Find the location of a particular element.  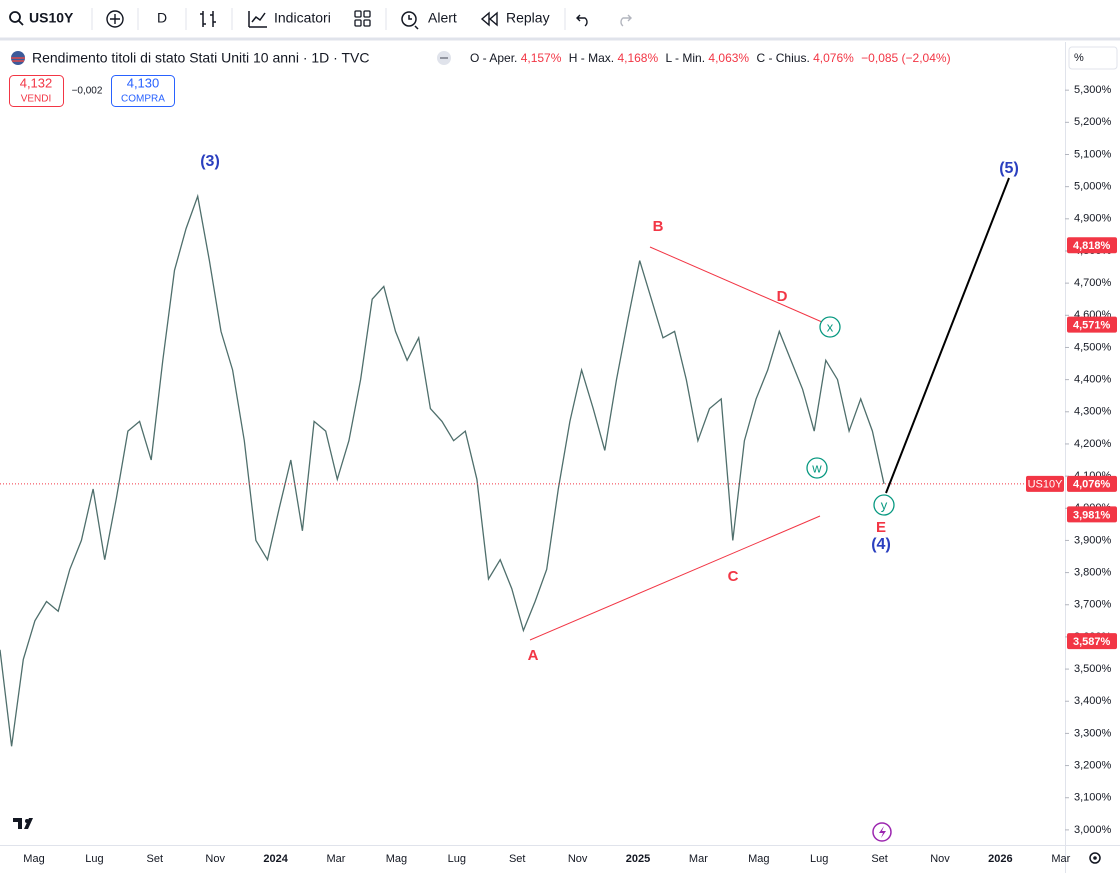

wave-label: D is located at coordinates (782, 296).